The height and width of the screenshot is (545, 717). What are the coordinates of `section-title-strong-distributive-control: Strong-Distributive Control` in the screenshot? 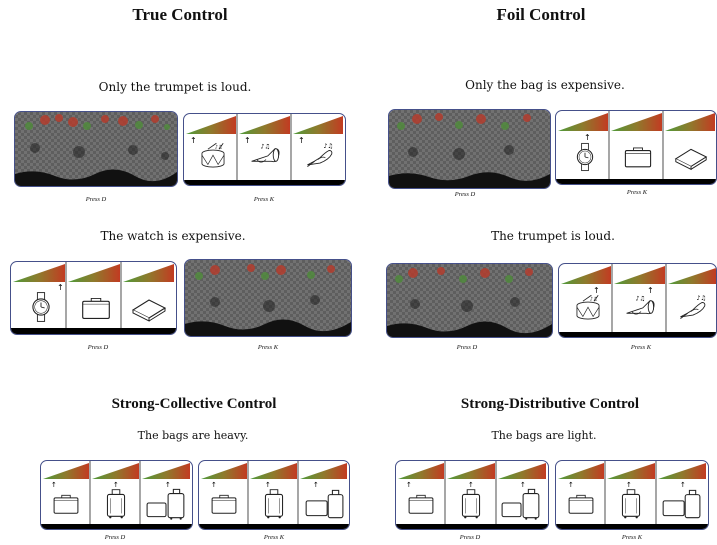 It's located at (550, 404).